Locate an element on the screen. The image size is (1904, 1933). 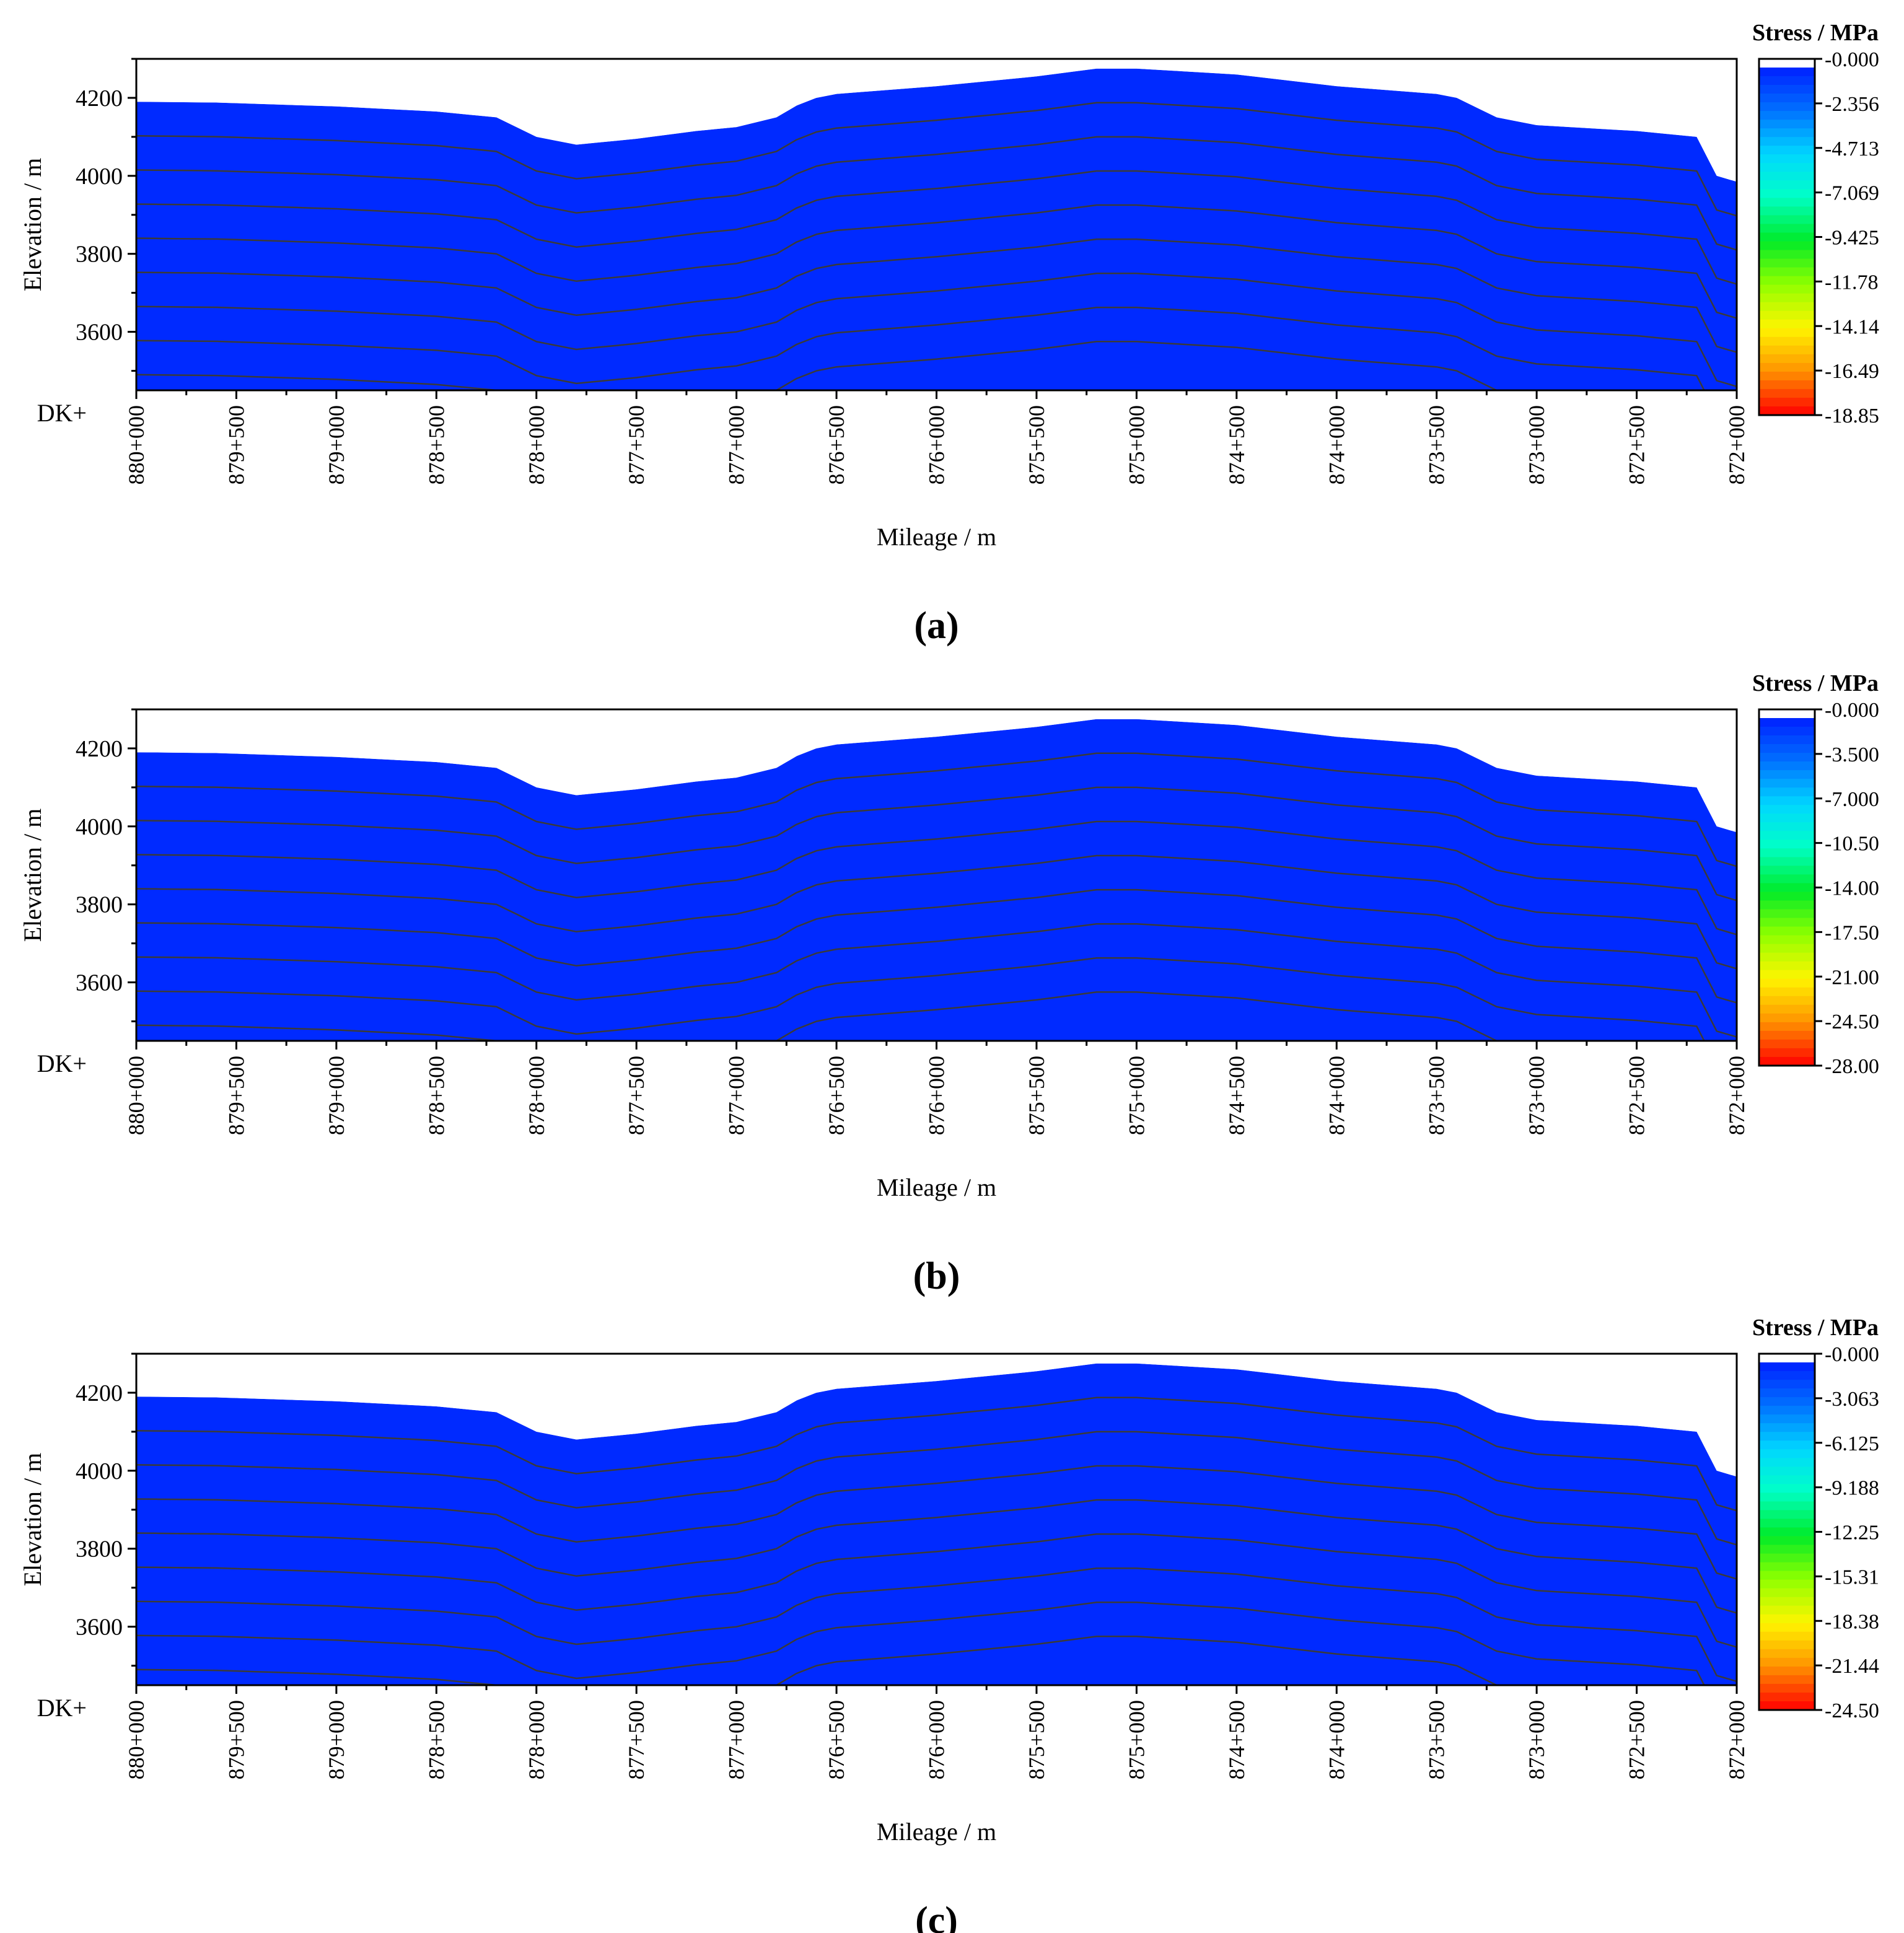
colorbar-tick-label: -10.50 is located at coordinates (1852, 844).